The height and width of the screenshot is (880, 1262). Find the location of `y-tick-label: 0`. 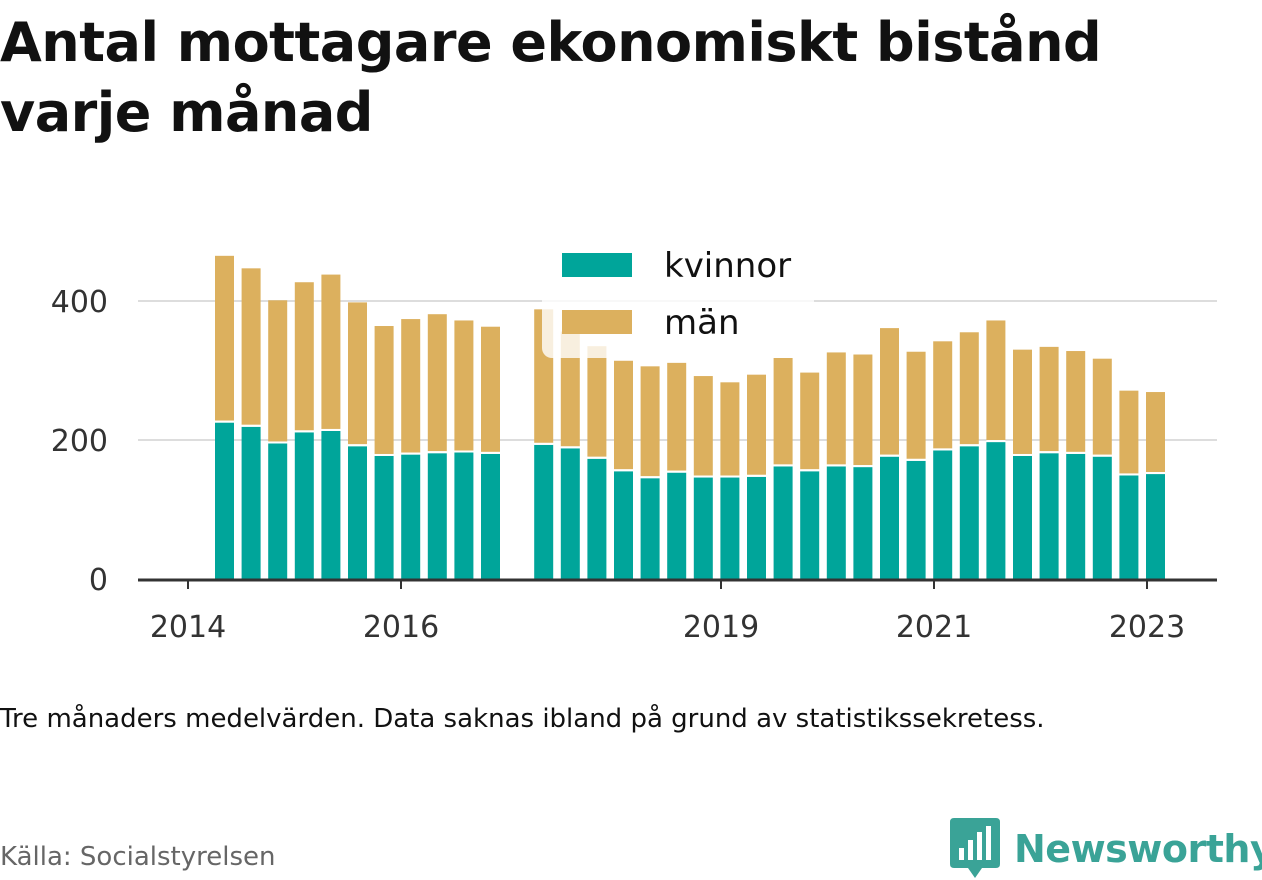

y-tick-label: 0 is located at coordinates (98, 580).